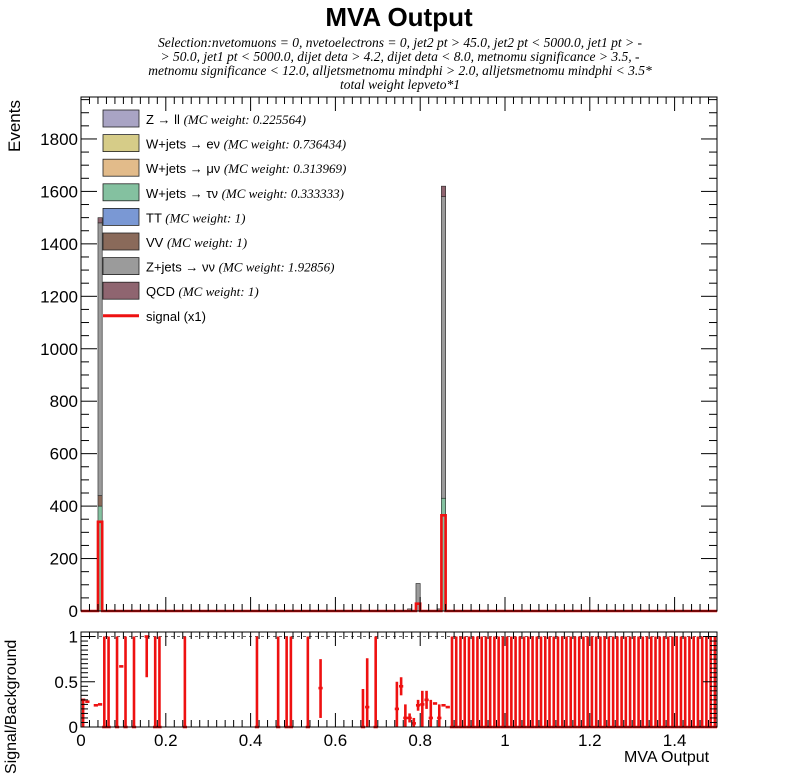 Image resolution: width=798 pixels, height=774 pixels. What do you see at coordinates (667, 757) in the screenshot?
I see `x-axis-label: MVA Output` at bounding box center [667, 757].